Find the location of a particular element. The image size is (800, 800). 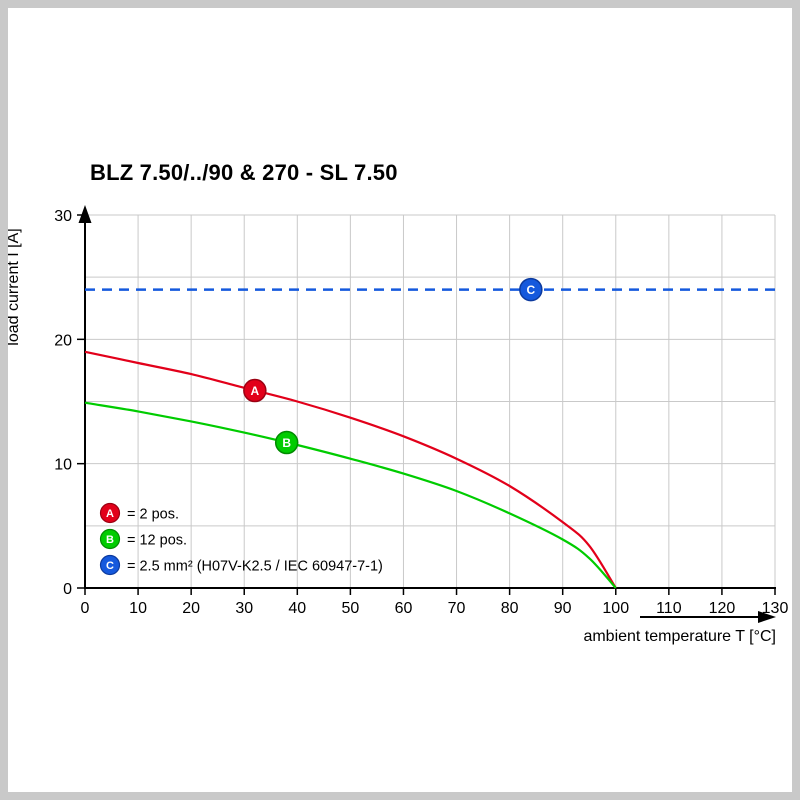

y-tick-label: 0 is located at coordinates (67, 589).